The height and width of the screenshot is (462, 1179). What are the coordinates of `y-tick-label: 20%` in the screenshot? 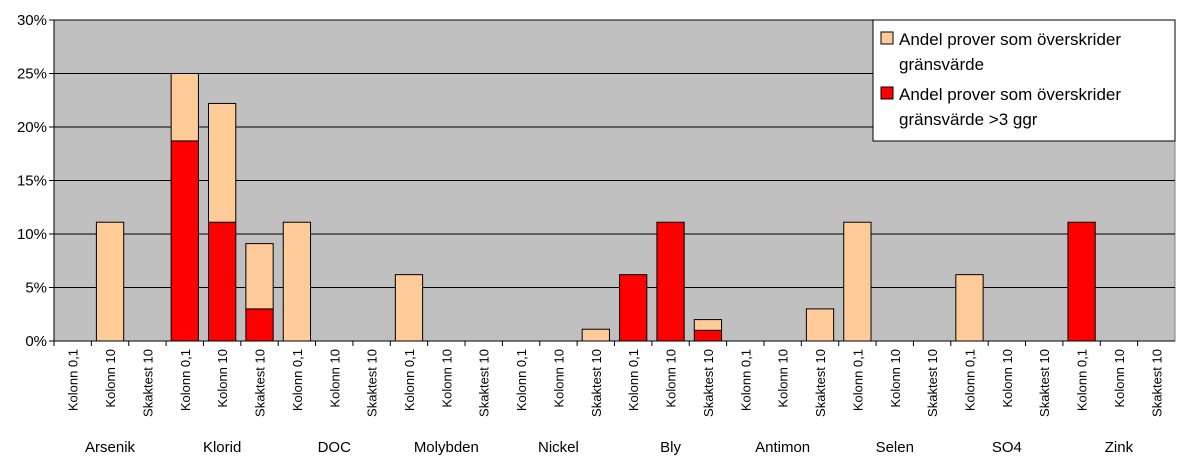 It's located at (32, 127).